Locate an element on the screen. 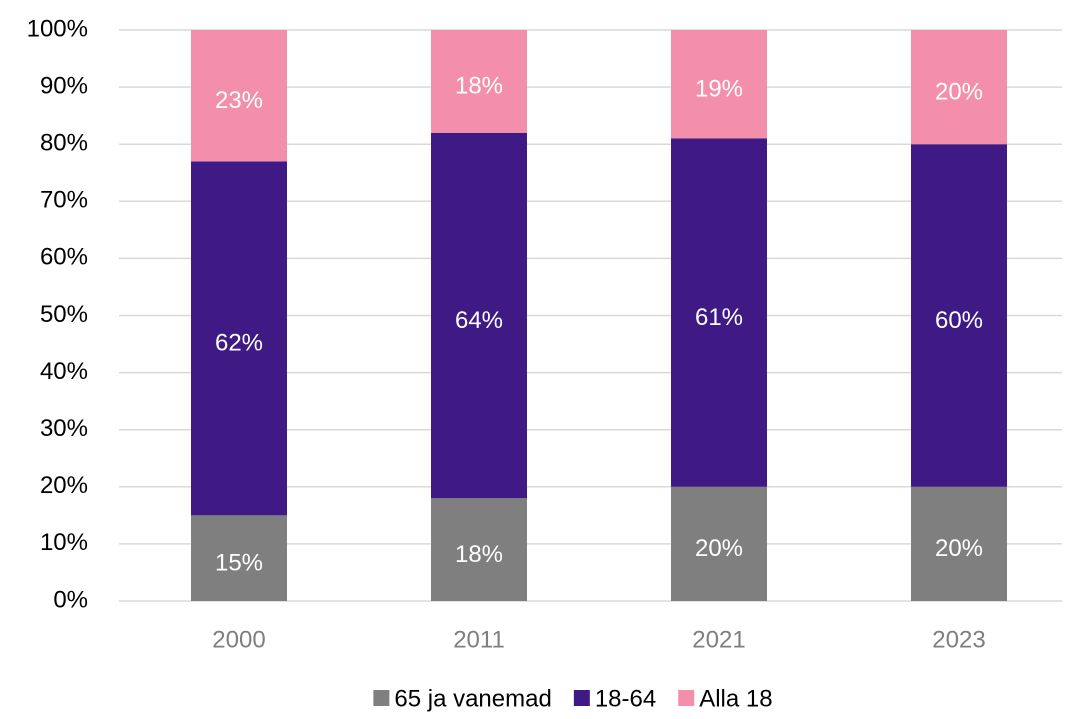 The height and width of the screenshot is (719, 1066). y-tick-label: 90% is located at coordinates (64, 85).